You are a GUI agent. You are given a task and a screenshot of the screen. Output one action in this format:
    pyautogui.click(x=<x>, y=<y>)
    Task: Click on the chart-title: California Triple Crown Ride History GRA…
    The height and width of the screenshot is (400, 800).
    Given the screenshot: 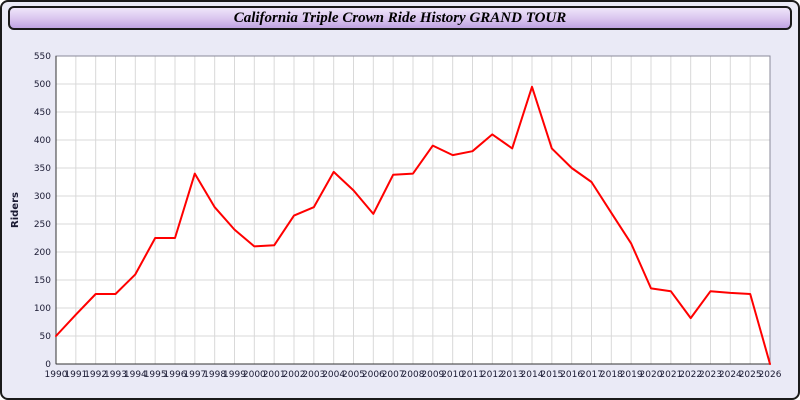 What is the action you would take?
    pyautogui.click(x=400, y=17)
    